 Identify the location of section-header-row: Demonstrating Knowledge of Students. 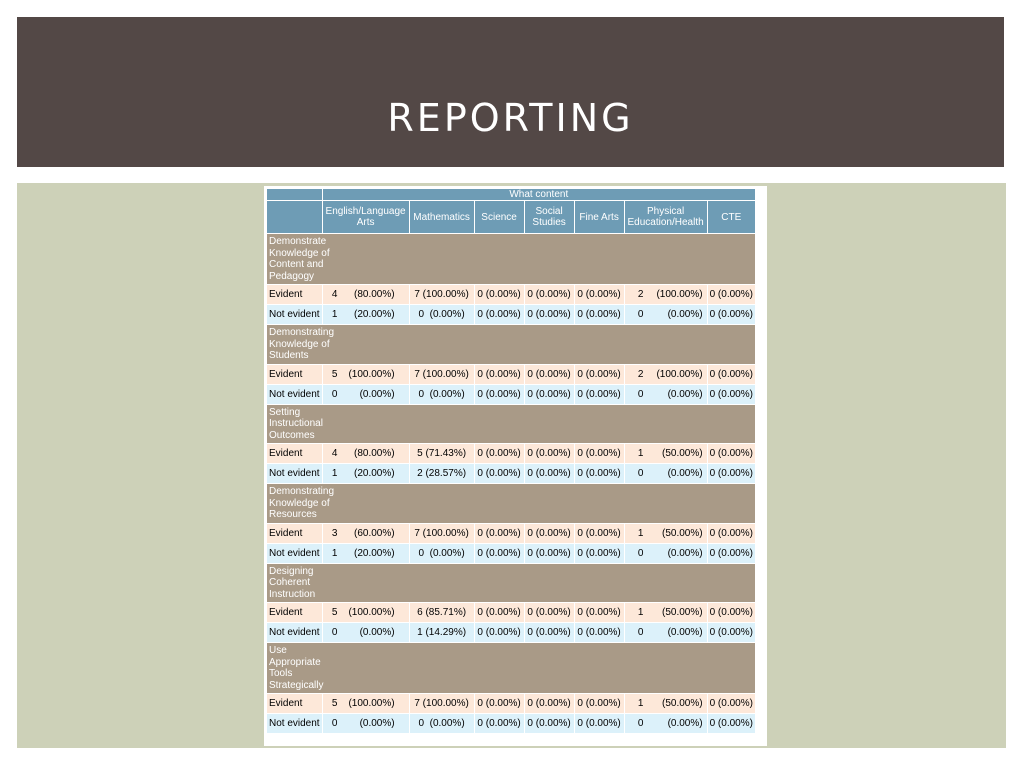
(511, 344).